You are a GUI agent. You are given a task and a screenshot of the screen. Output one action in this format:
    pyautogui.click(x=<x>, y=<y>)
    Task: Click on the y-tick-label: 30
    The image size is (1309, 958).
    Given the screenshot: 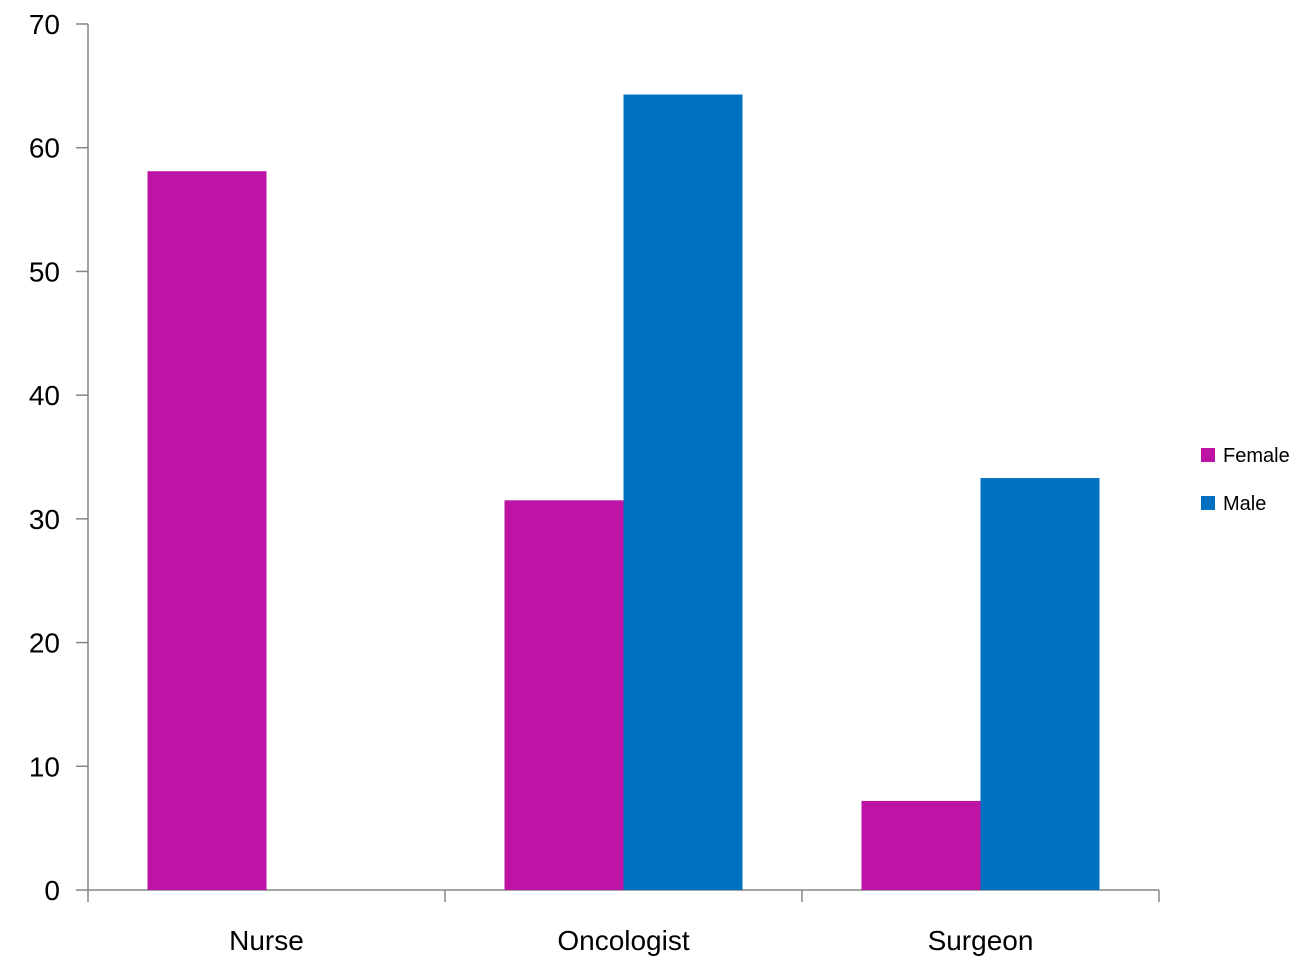 What is the action you would take?
    pyautogui.click(x=44, y=519)
    